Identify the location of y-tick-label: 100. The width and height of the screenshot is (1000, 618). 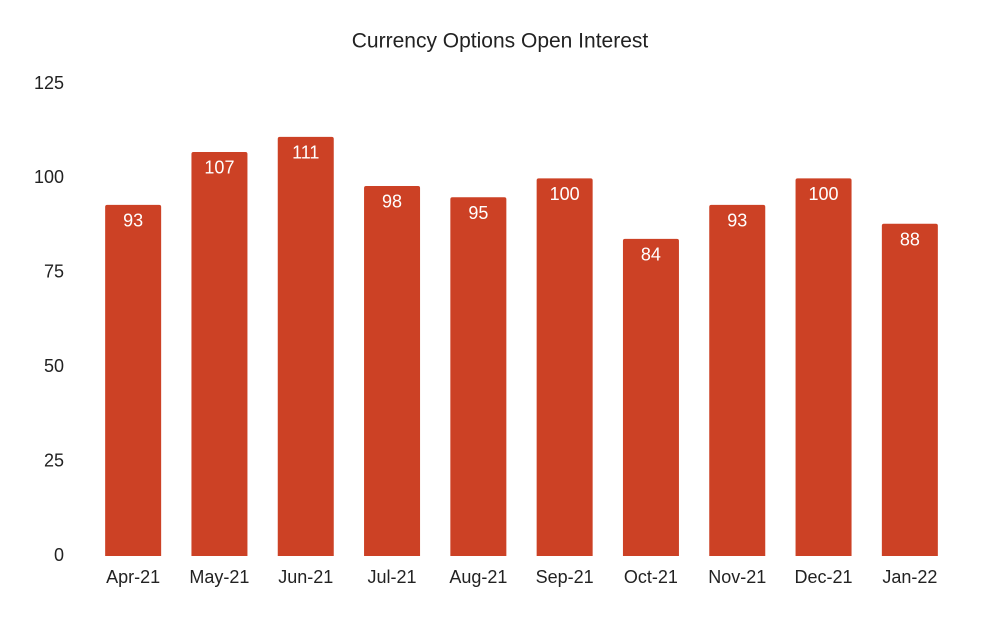
(49, 177).